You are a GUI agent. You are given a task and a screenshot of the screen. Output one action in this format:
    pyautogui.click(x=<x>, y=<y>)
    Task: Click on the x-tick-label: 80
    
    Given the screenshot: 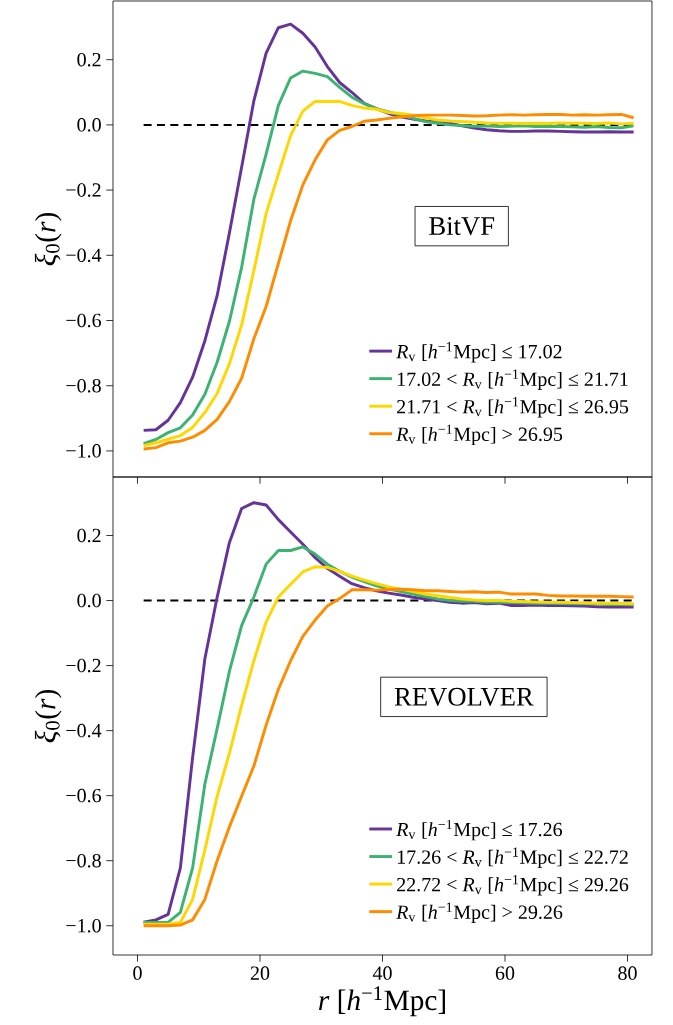 What is the action you would take?
    pyautogui.click(x=627, y=973)
    